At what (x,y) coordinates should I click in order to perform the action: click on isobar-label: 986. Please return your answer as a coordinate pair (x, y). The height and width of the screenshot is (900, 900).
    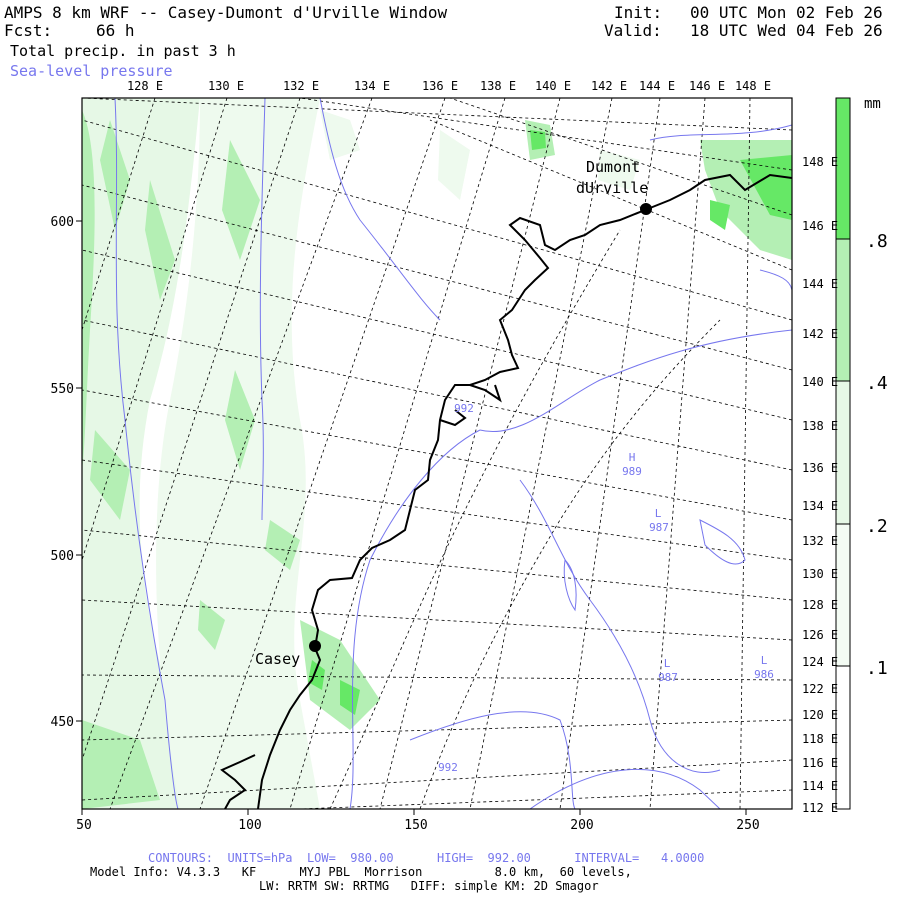
    Looking at the image, I should click on (764, 674).